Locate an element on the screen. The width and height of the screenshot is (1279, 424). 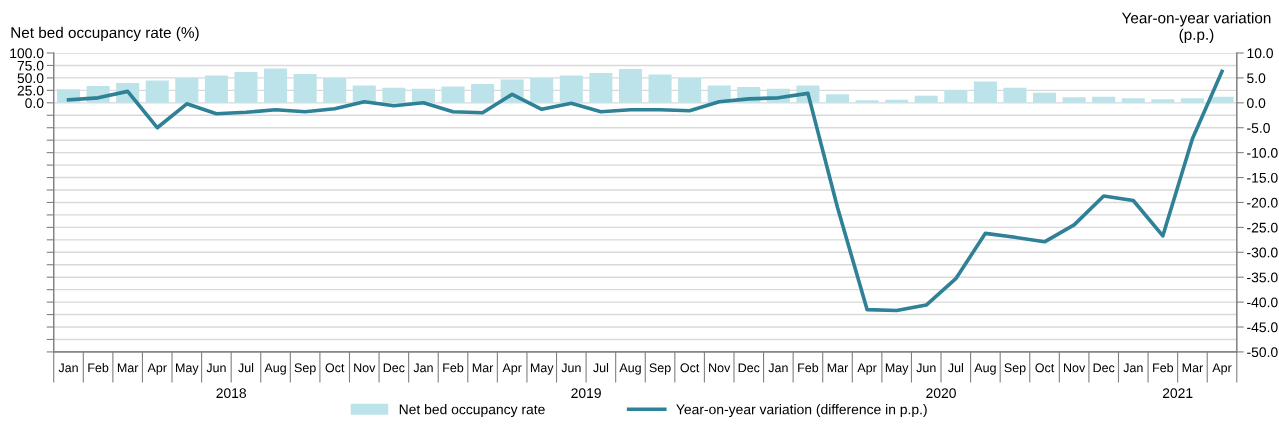
text: 2019 is located at coordinates (586, 393).